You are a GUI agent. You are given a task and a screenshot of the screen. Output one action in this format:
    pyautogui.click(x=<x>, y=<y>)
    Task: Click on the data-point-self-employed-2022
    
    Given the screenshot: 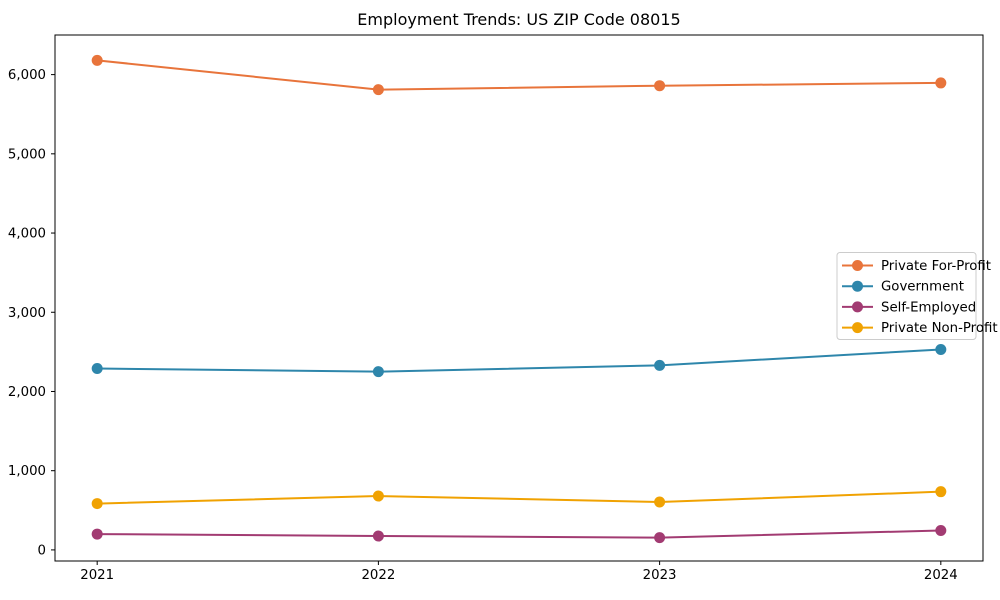 What is the action you would take?
    pyautogui.click(x=378, y=536)
    